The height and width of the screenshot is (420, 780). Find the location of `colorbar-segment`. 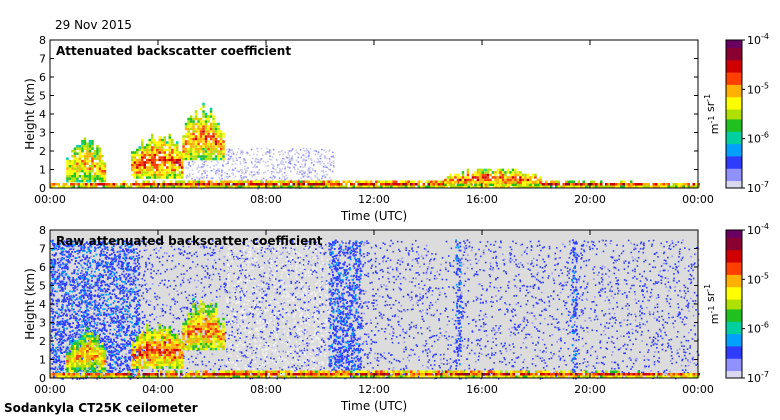

colorbar-segment is located at coordinates (734, 61).